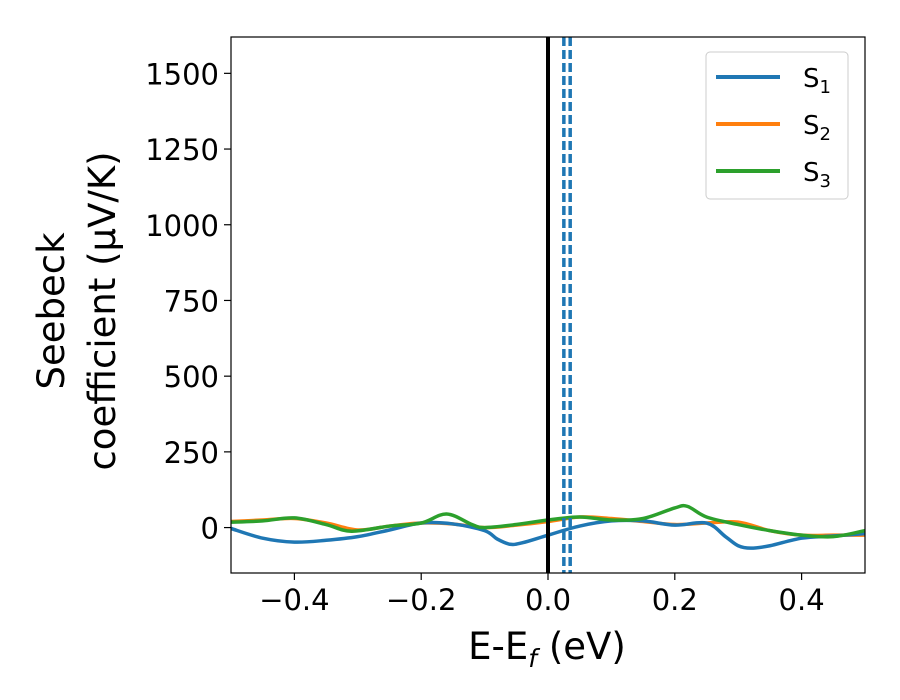  Describe the element at coordinates (102, 310) in the screenshot. I see `y-axis-title-line2: coefficient (μV/K)` at that location.